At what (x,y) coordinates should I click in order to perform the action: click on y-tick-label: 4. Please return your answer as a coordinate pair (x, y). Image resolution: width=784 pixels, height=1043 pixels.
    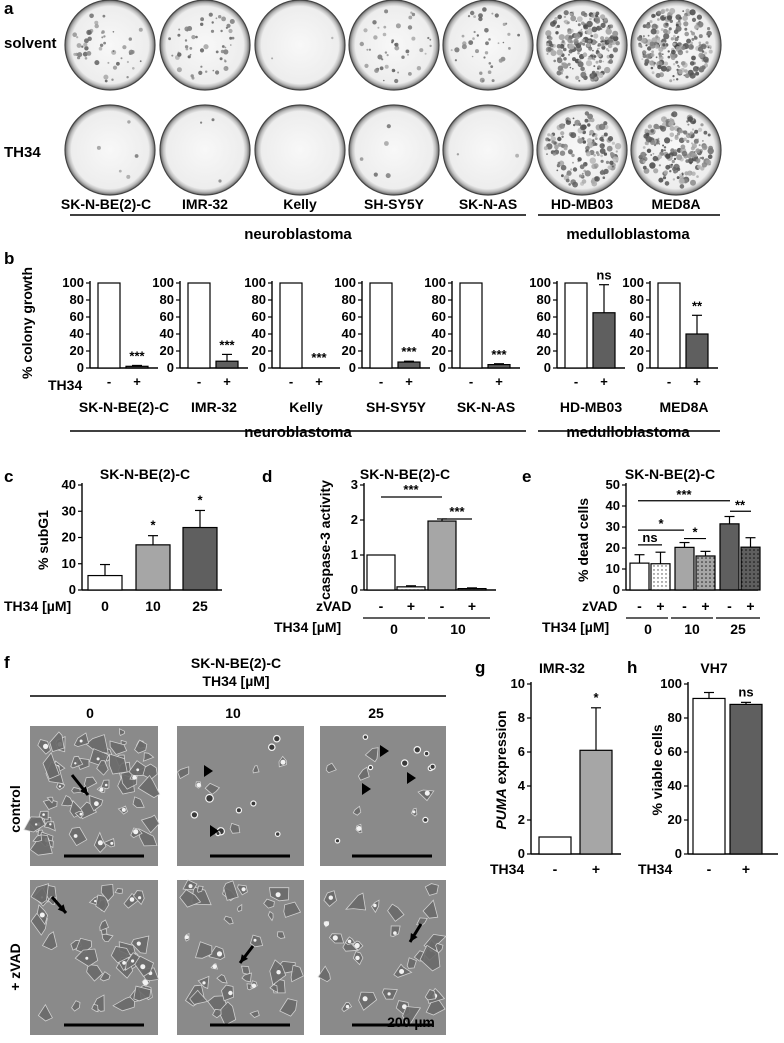
    Looking at the image, I should click on (522, 785).